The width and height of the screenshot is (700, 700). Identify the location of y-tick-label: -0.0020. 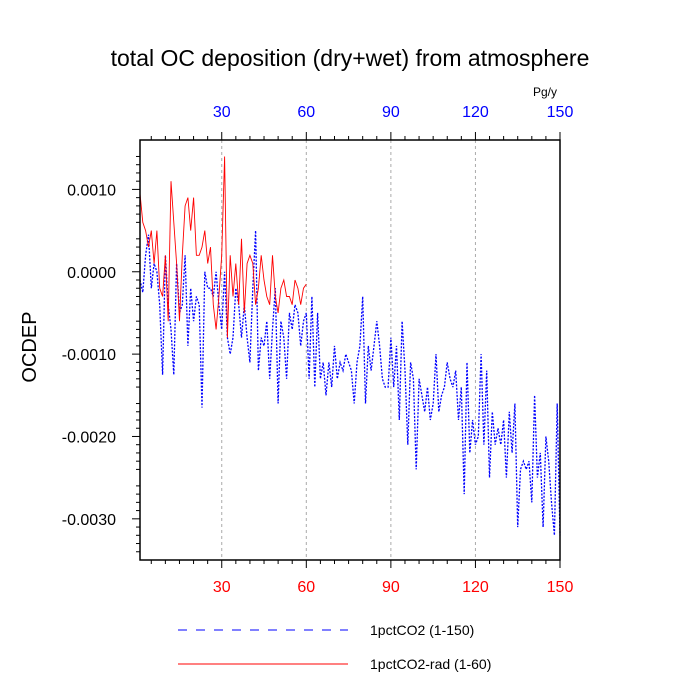
(89, 437).